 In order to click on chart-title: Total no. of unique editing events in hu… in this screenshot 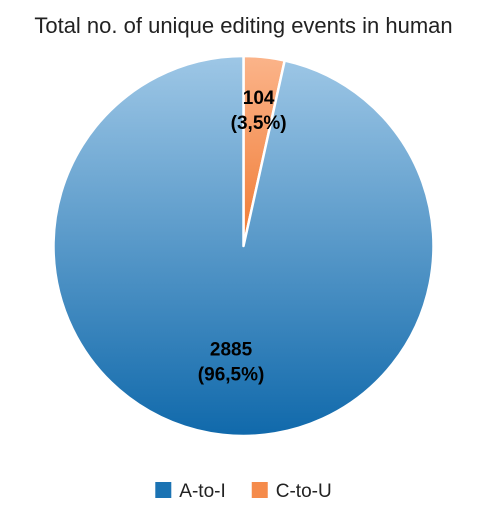, I will do `click(243, 25)`.